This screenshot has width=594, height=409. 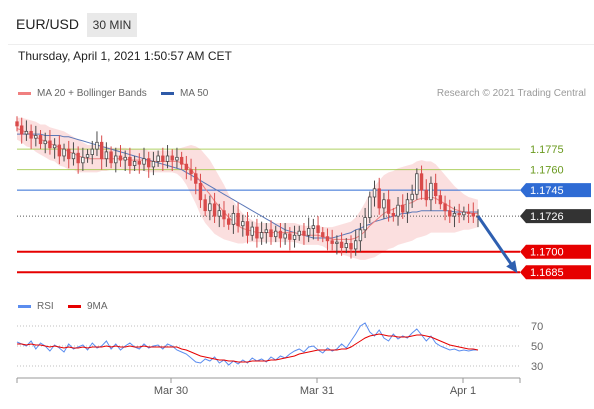 What do you see at coordinates (74, 306) in the screenshot?
I see `ma9-swatch` at bounding box center [74, 306].